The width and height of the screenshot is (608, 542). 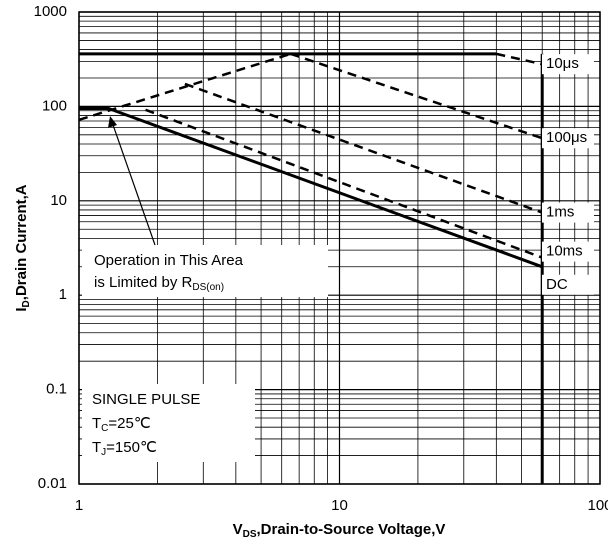 What do you see at coordinates (129, 423) in the screenshot?
I see `annotation: =25℃` at bounding box center [129, 423].